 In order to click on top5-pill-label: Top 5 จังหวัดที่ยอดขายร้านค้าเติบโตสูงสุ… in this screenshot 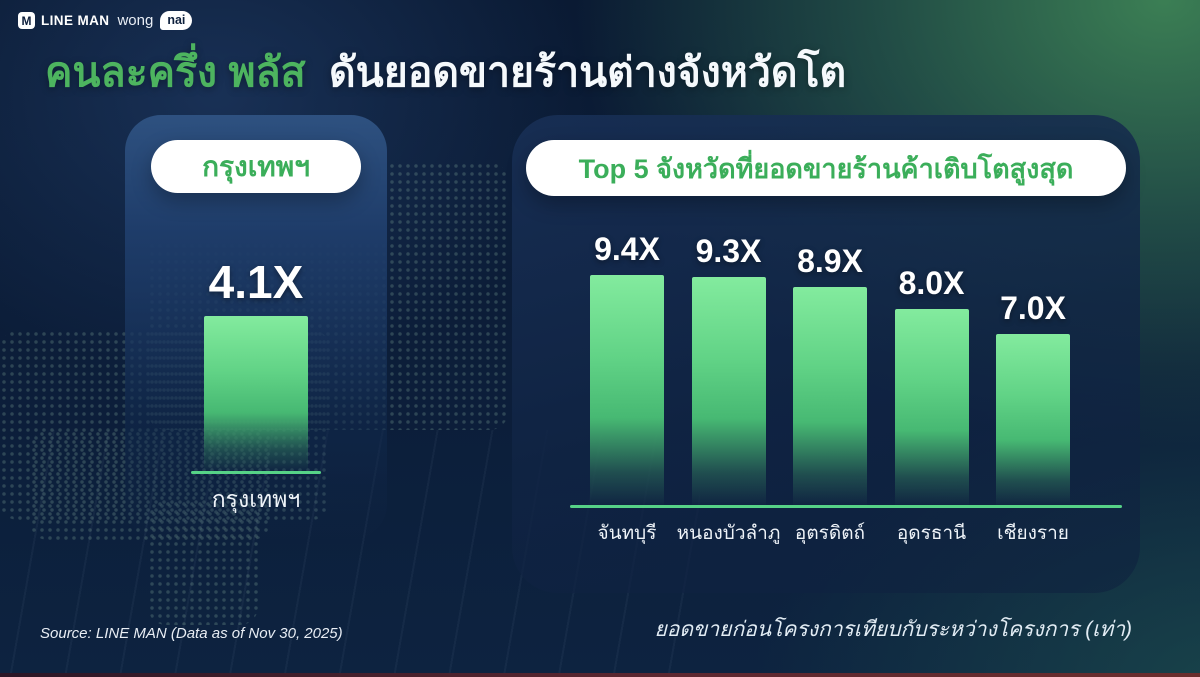, I will do `click(826, 168)`.